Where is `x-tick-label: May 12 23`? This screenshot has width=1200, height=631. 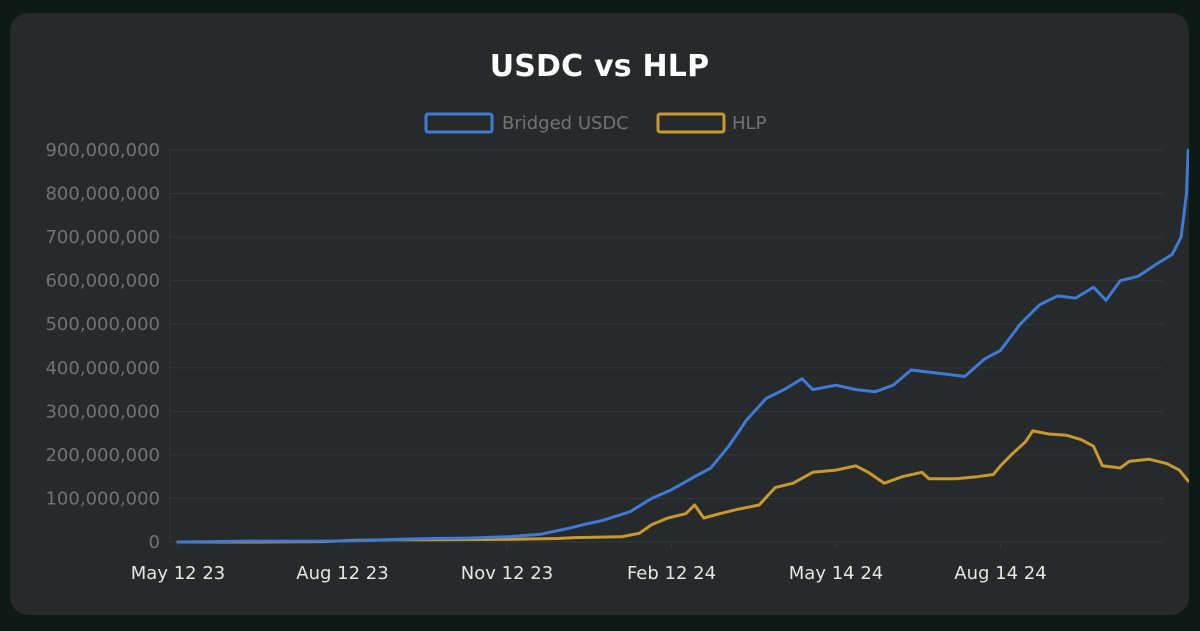 x-tick-label: May 12 23 is located at coordinates (178, 573).